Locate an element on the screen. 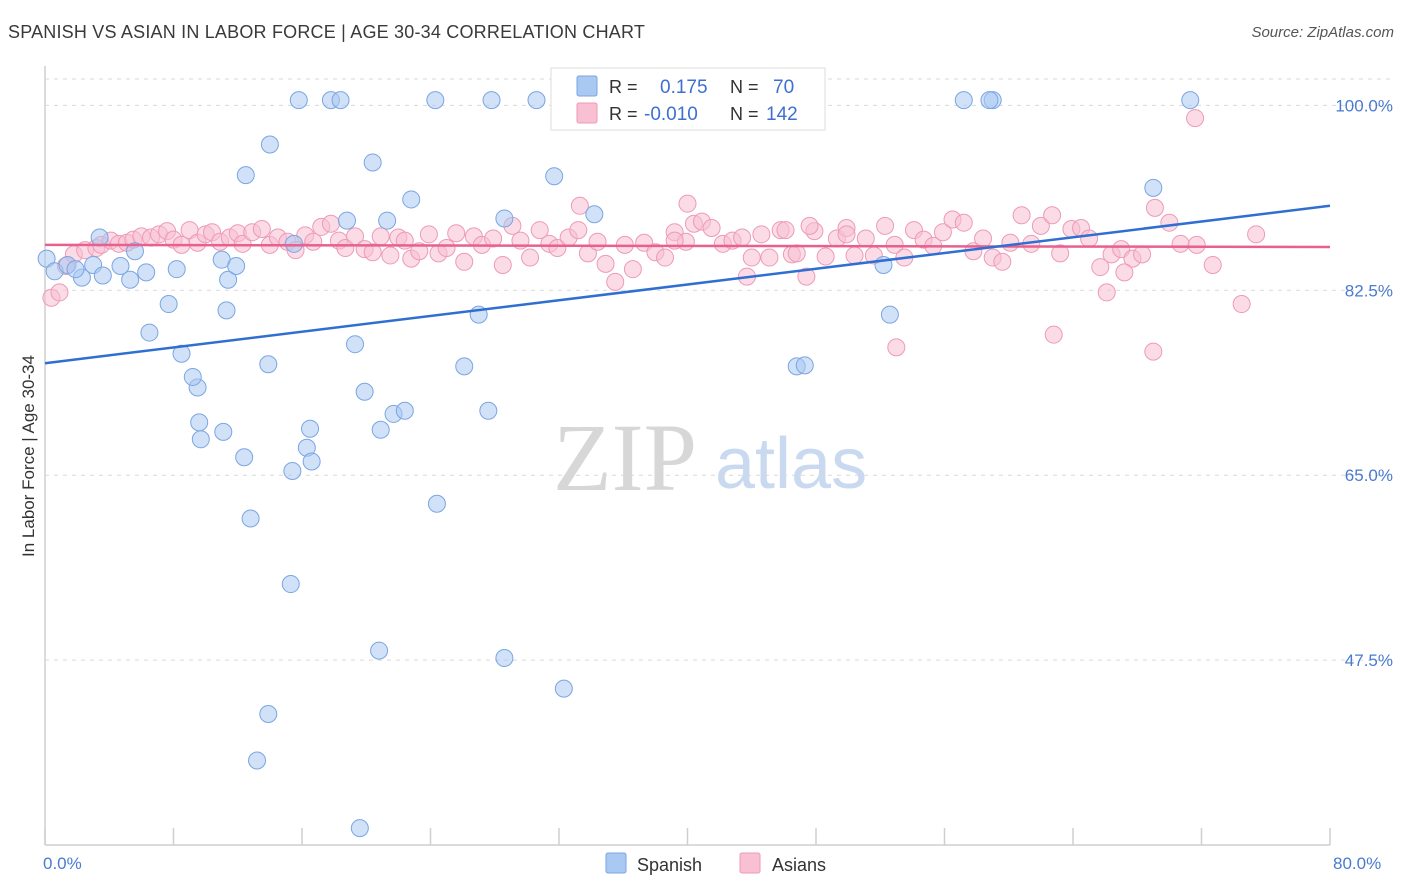 The height and width of the screenshot is (892, 1406). spanish-n-label: N = is located at coordinates (744, 87).